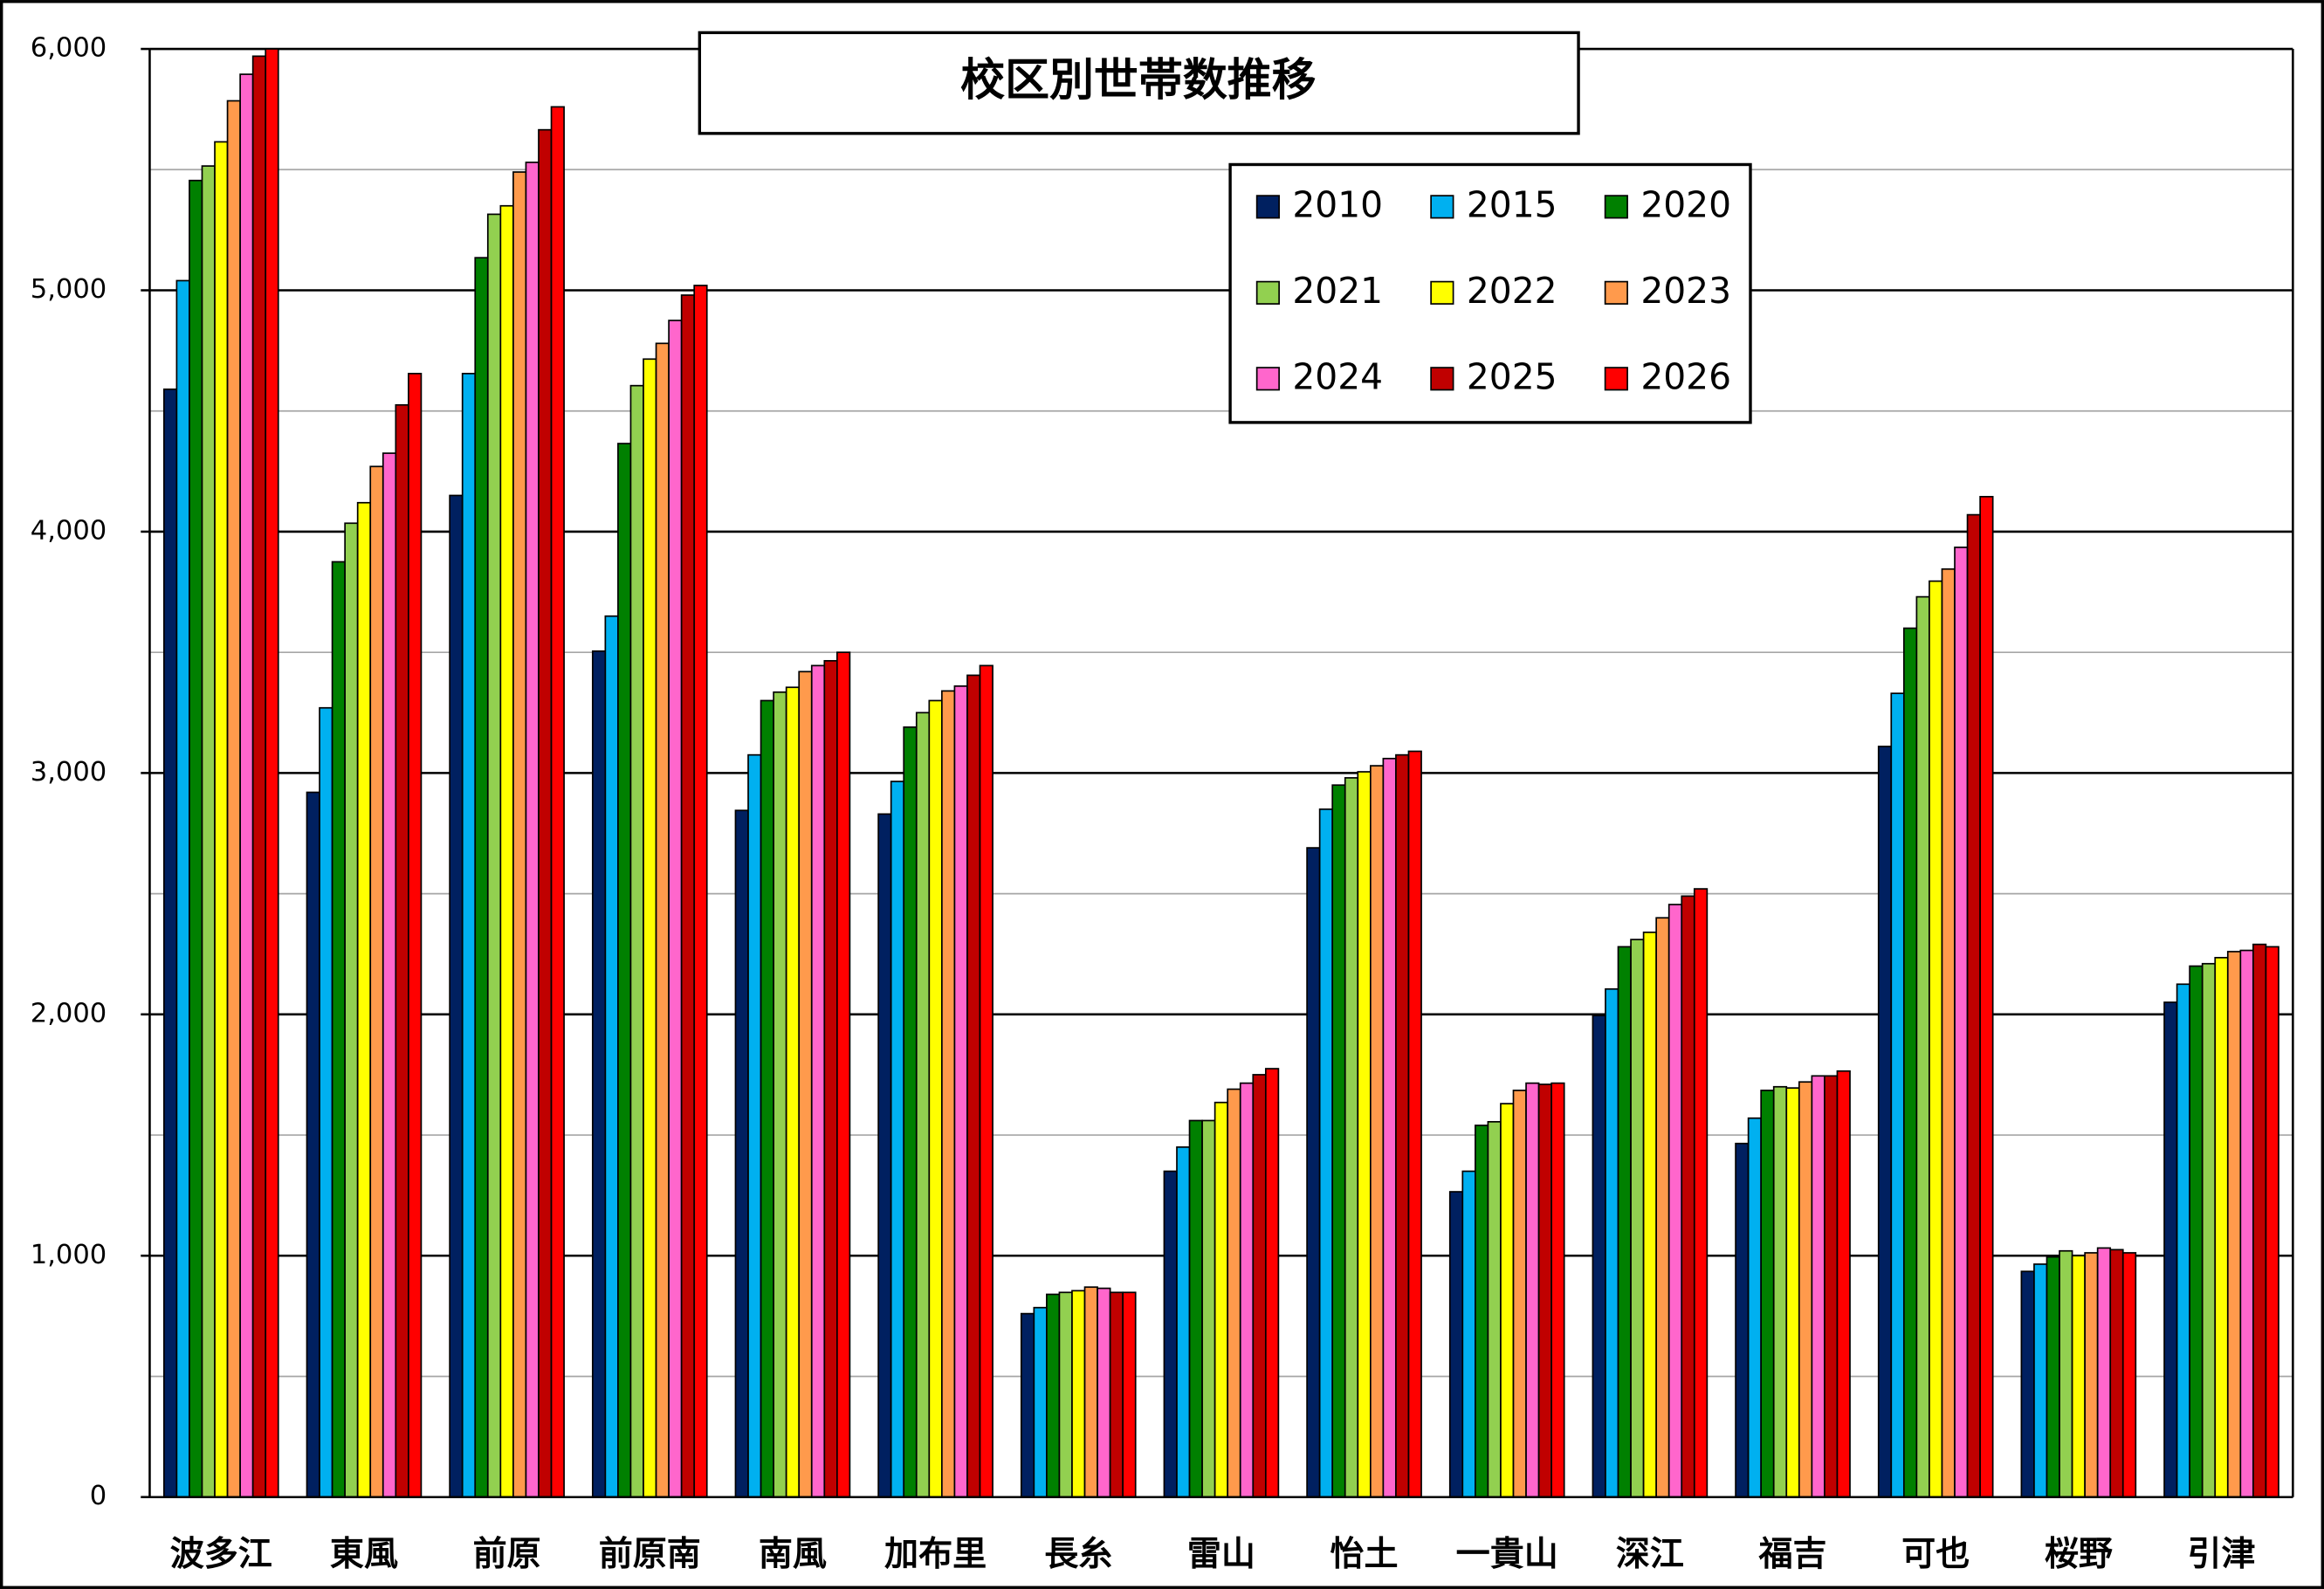  Describe the element at coordinates (2079, 1554) in the screenshot. I see `x-tick-label: 桜野` at that location.